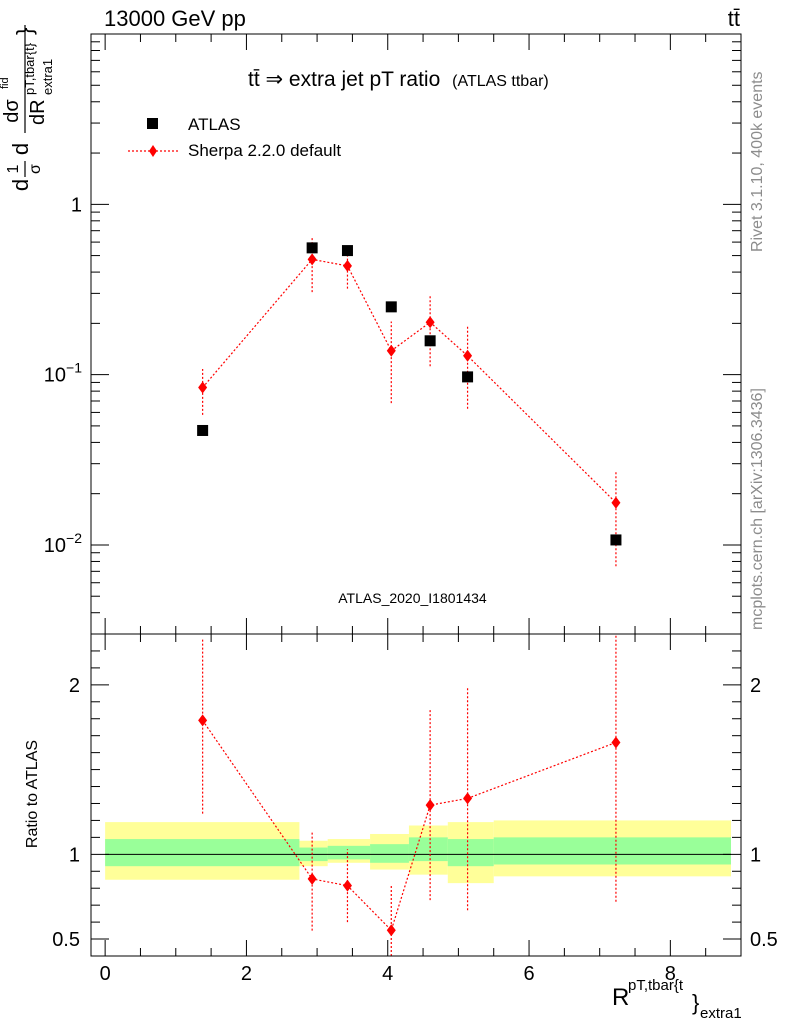 This screenshot has width=786, height=1024. What do you see at coordinates (764, 940) in the screenshot?
I see `ratio-y-tick-label-right: 0.5` at bounding box center [764, 940].